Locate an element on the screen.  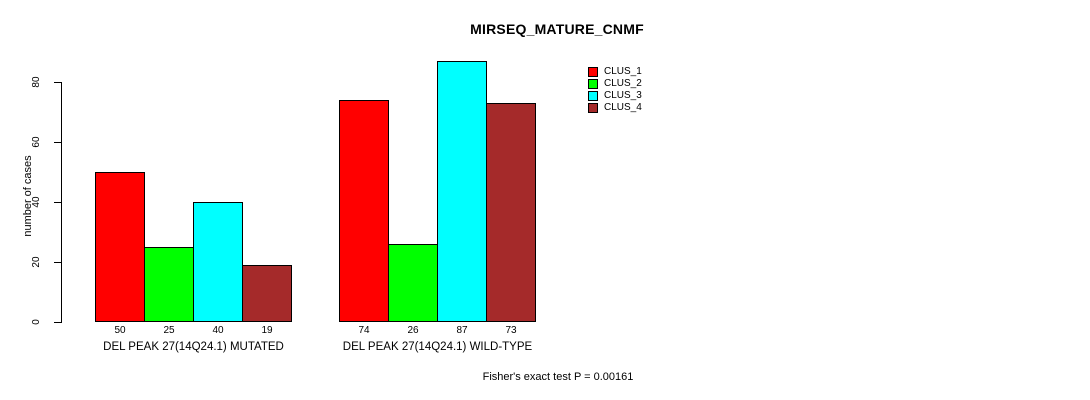
legend-label: CLUS_3 is located at coordinates (623, 95).